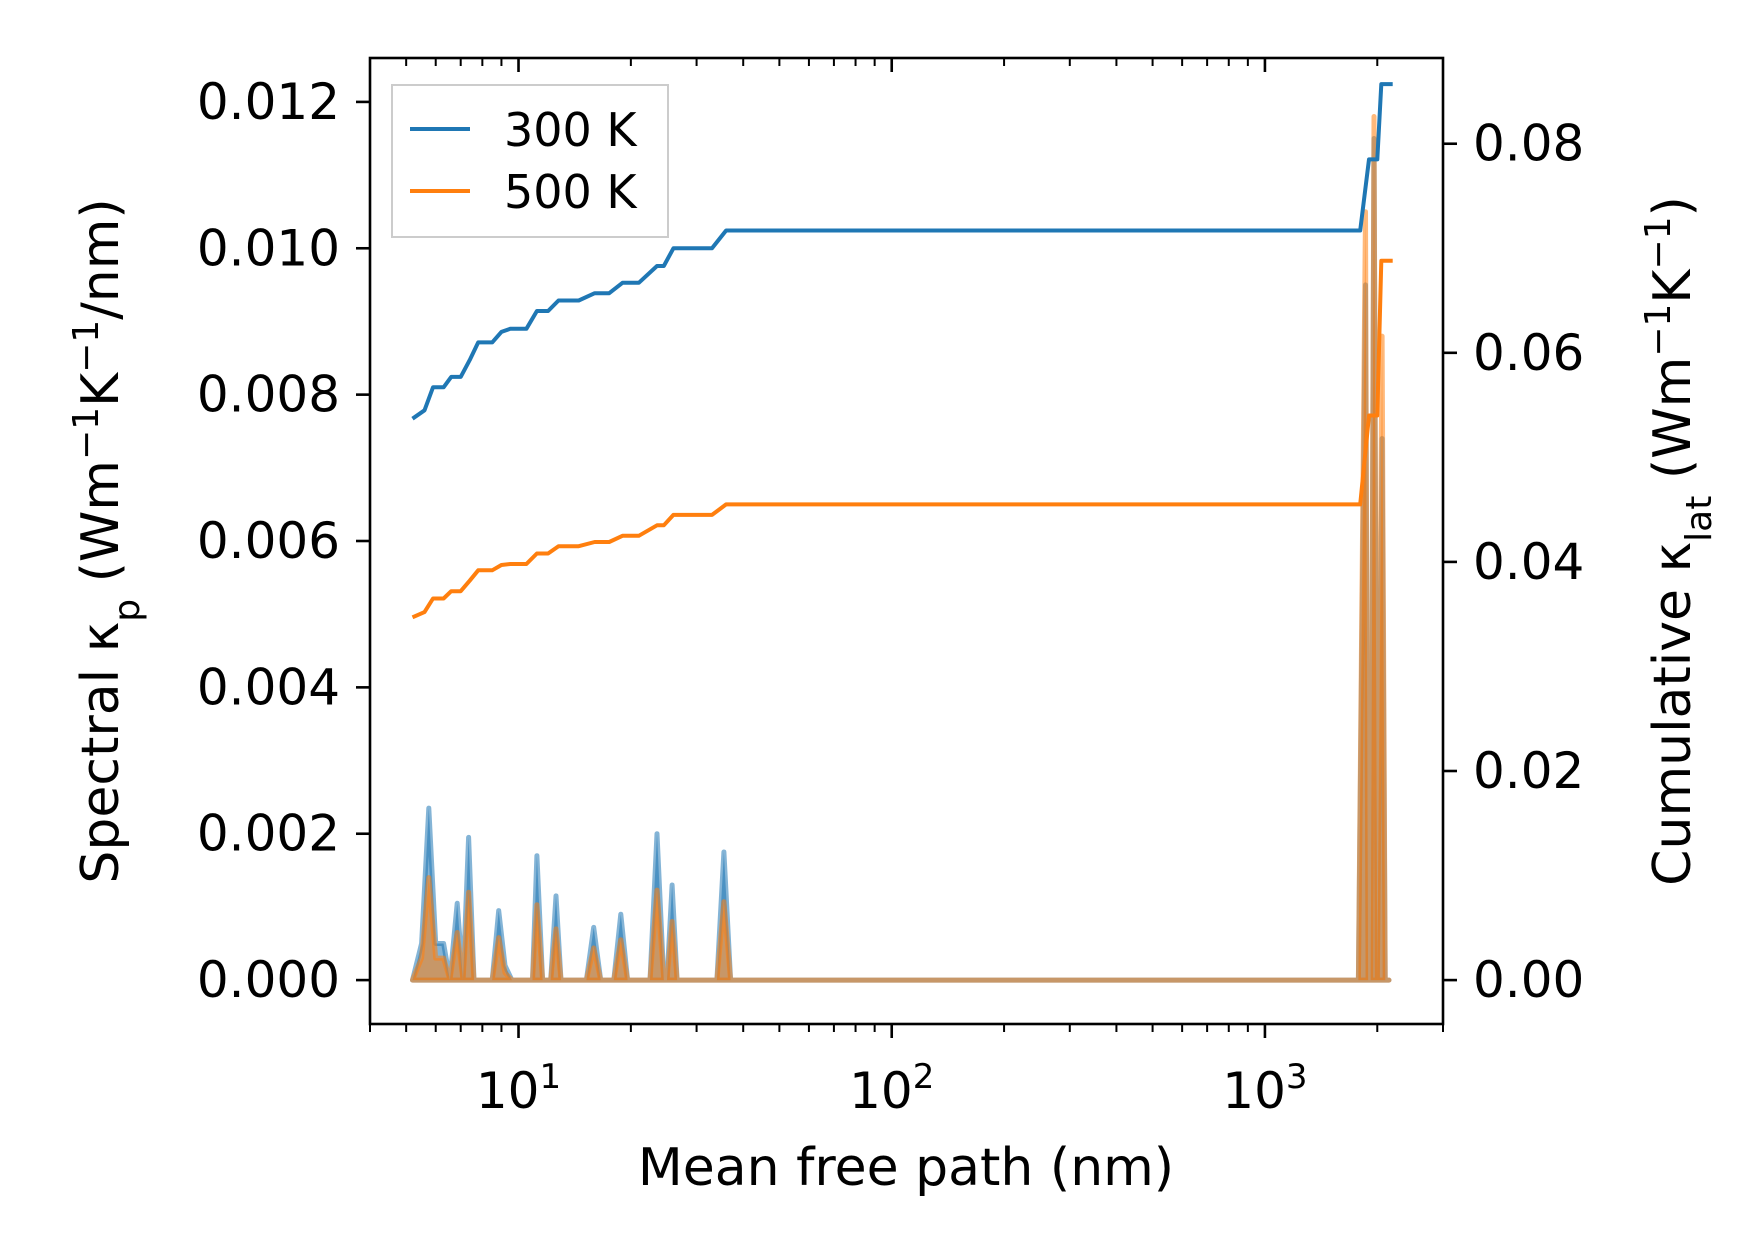 The height and width of the screenshot is (1254, 1753). What do you see at coordinates (891, 1088) in the screenshot?
I see `x-tick-label: 10²` at bounding box center [891, 1088].